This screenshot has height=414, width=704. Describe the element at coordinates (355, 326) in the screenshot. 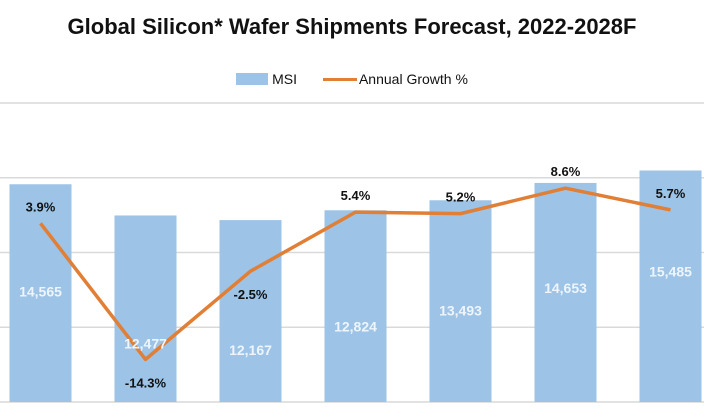

I see `bar-data-label: 12,824` at that location.